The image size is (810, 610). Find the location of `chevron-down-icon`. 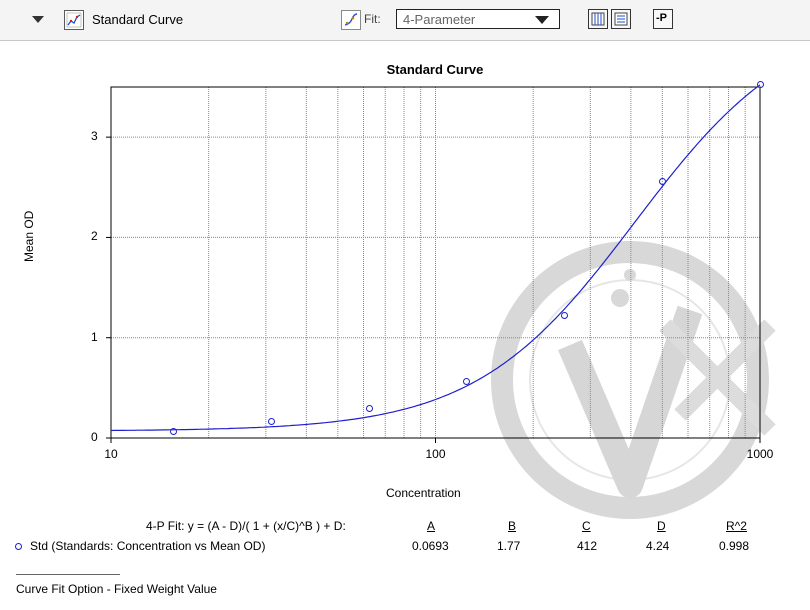

chevron-down-icon is located at coordinates (38, 19).